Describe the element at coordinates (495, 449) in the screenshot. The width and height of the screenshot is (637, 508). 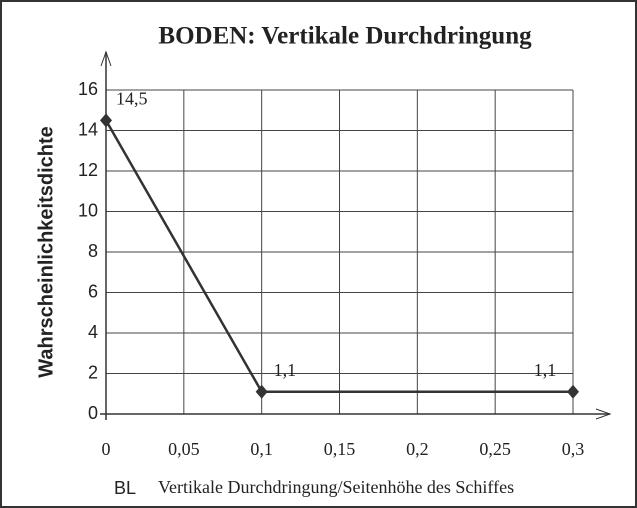
I see `x-tick-label: 0,25` at that location.